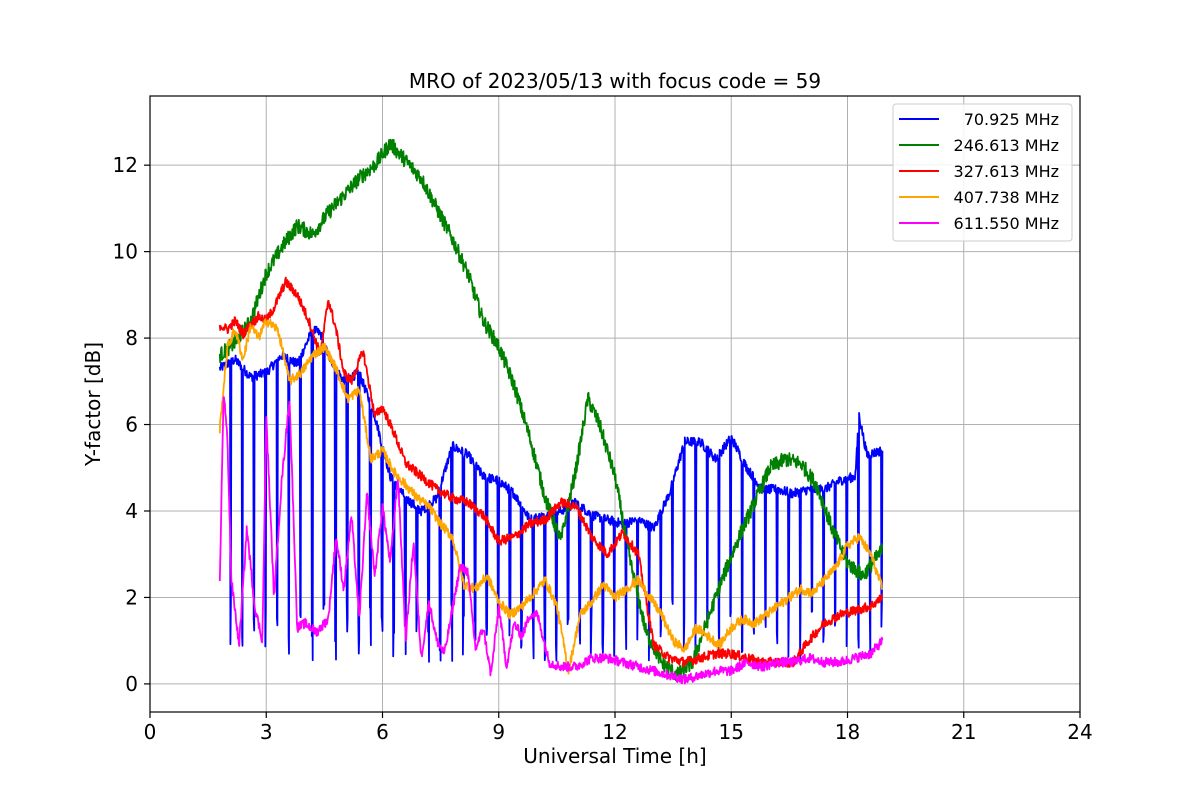  What do you see at coordinates (150, 732) in the screenshot?
I see `x-tick-label: 0` at bounding box center [150, 732].